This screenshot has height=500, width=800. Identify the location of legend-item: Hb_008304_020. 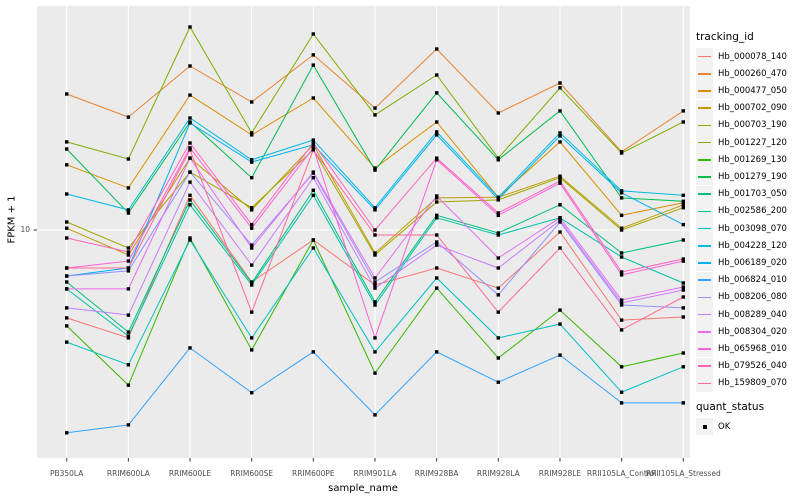
(741, 332).